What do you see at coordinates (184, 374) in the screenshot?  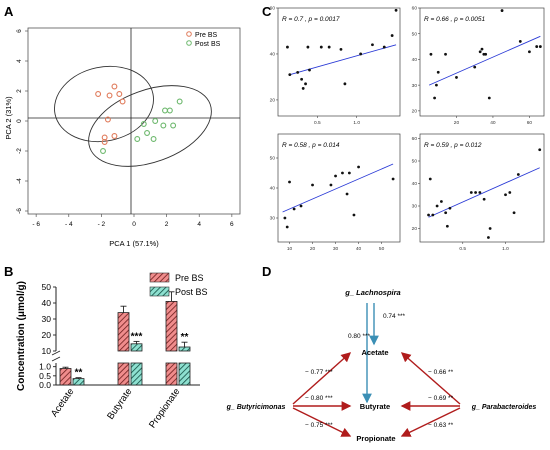 I see `post-bs-bar-propionate-lower` at bounding box center [184, 374].